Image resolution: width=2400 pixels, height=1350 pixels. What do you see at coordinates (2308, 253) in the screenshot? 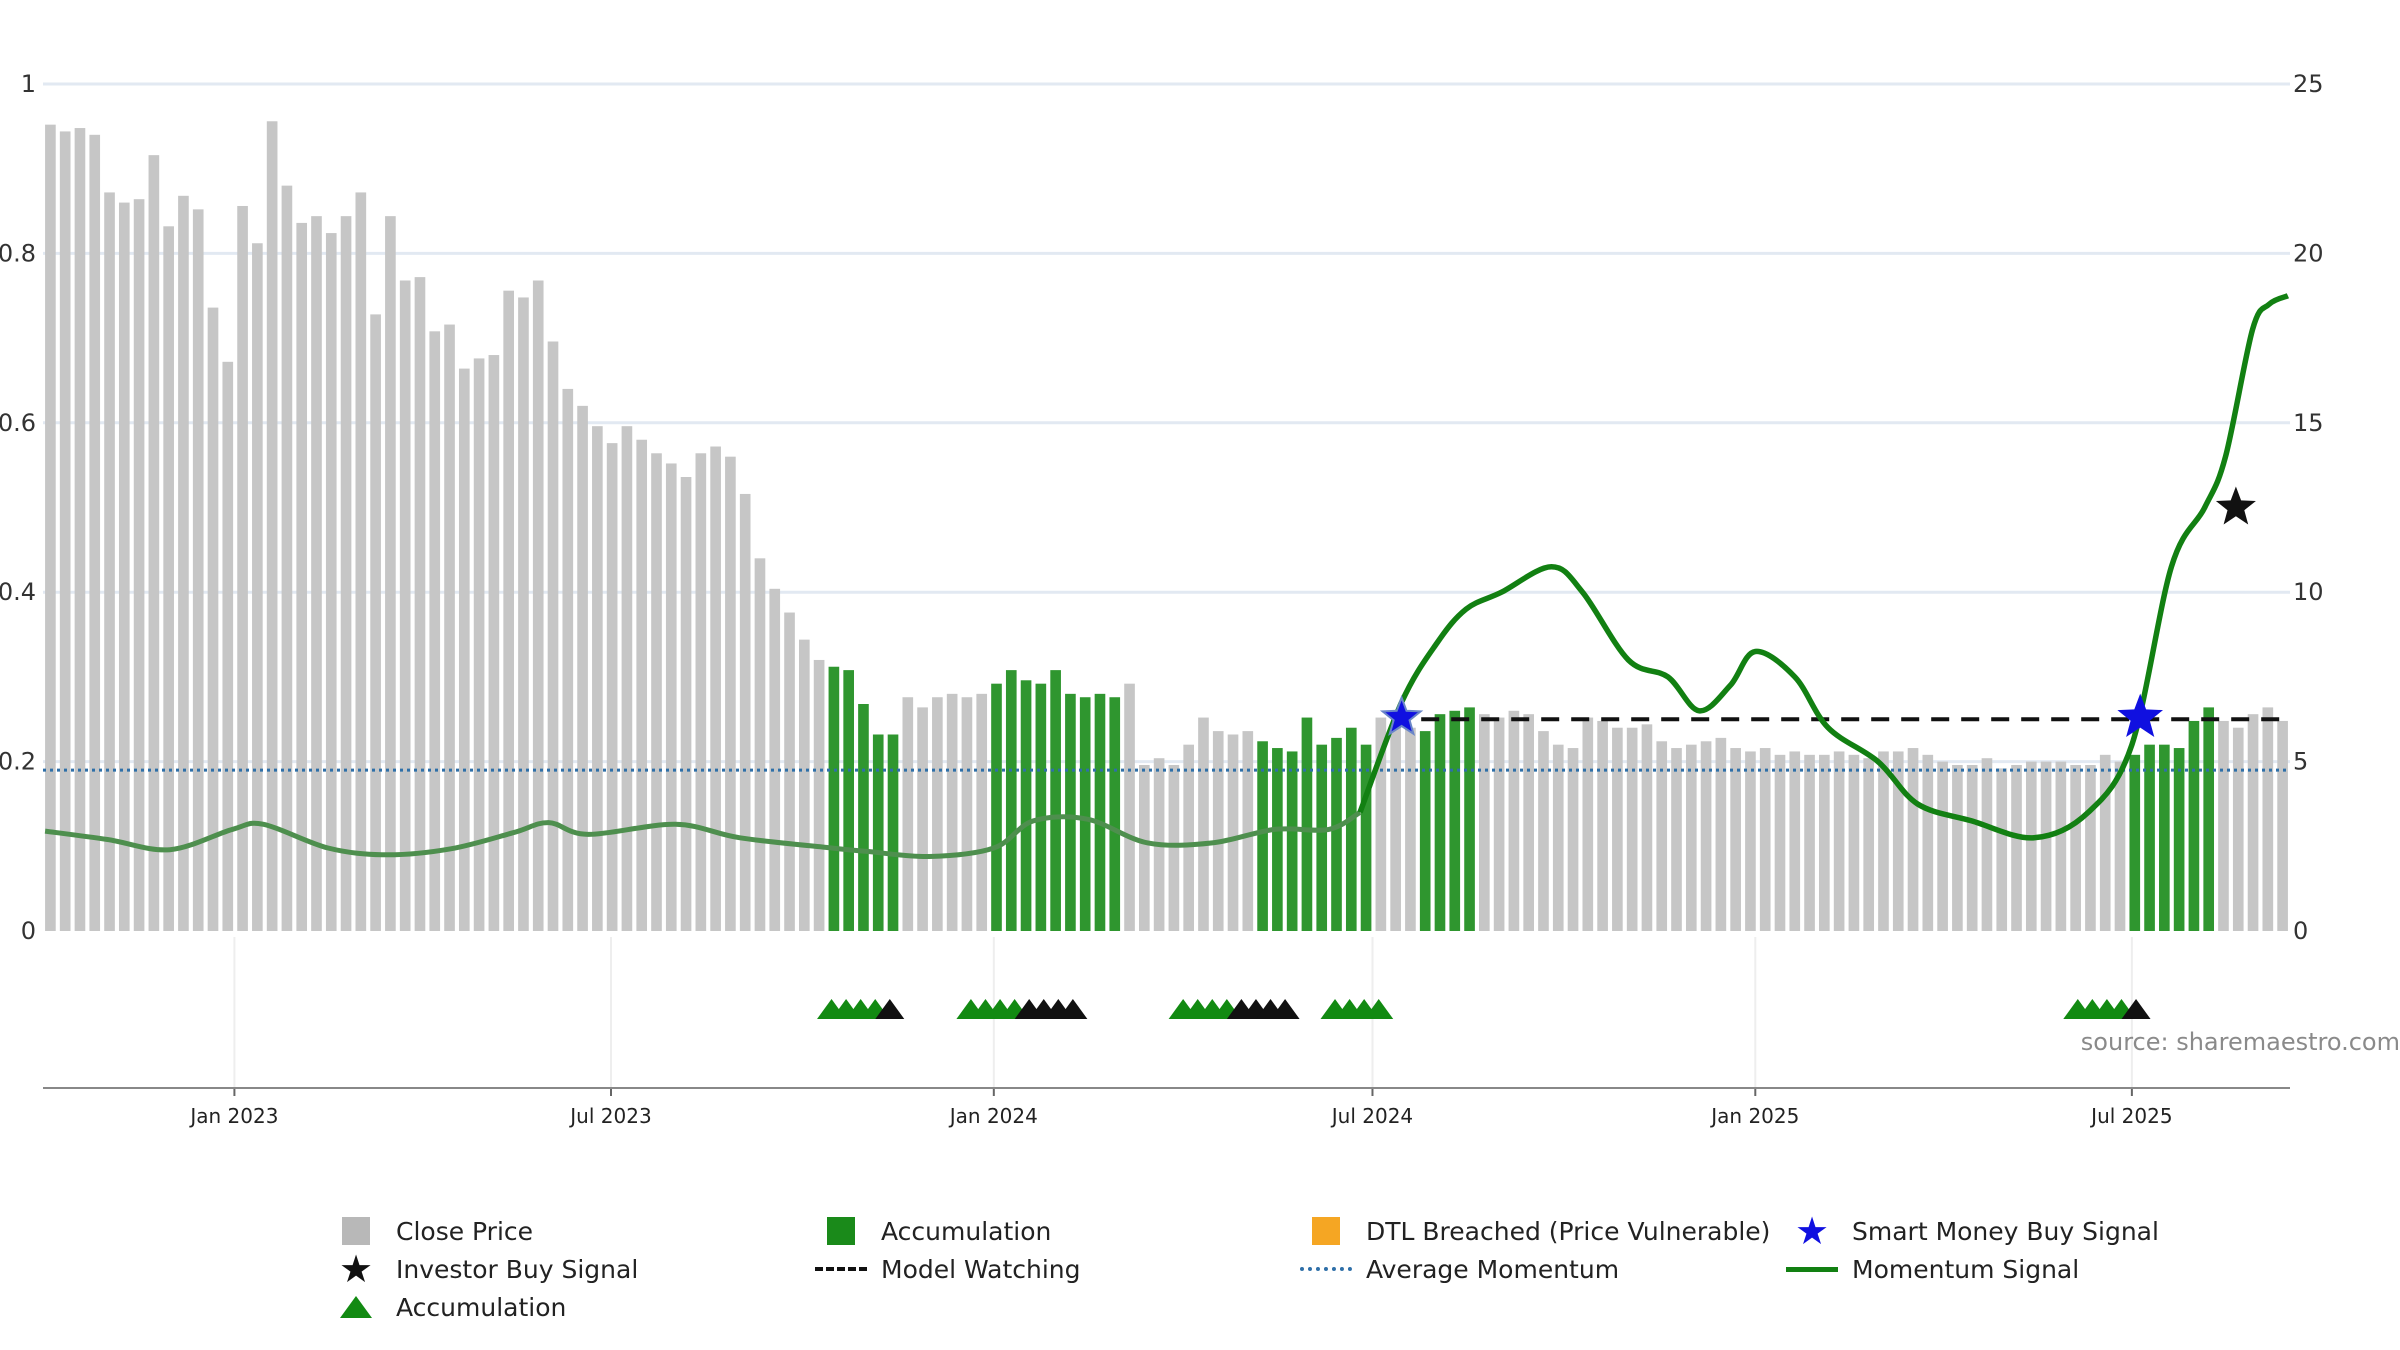
I see `right-tick-label: 20` at bounding box center [2308, 253].